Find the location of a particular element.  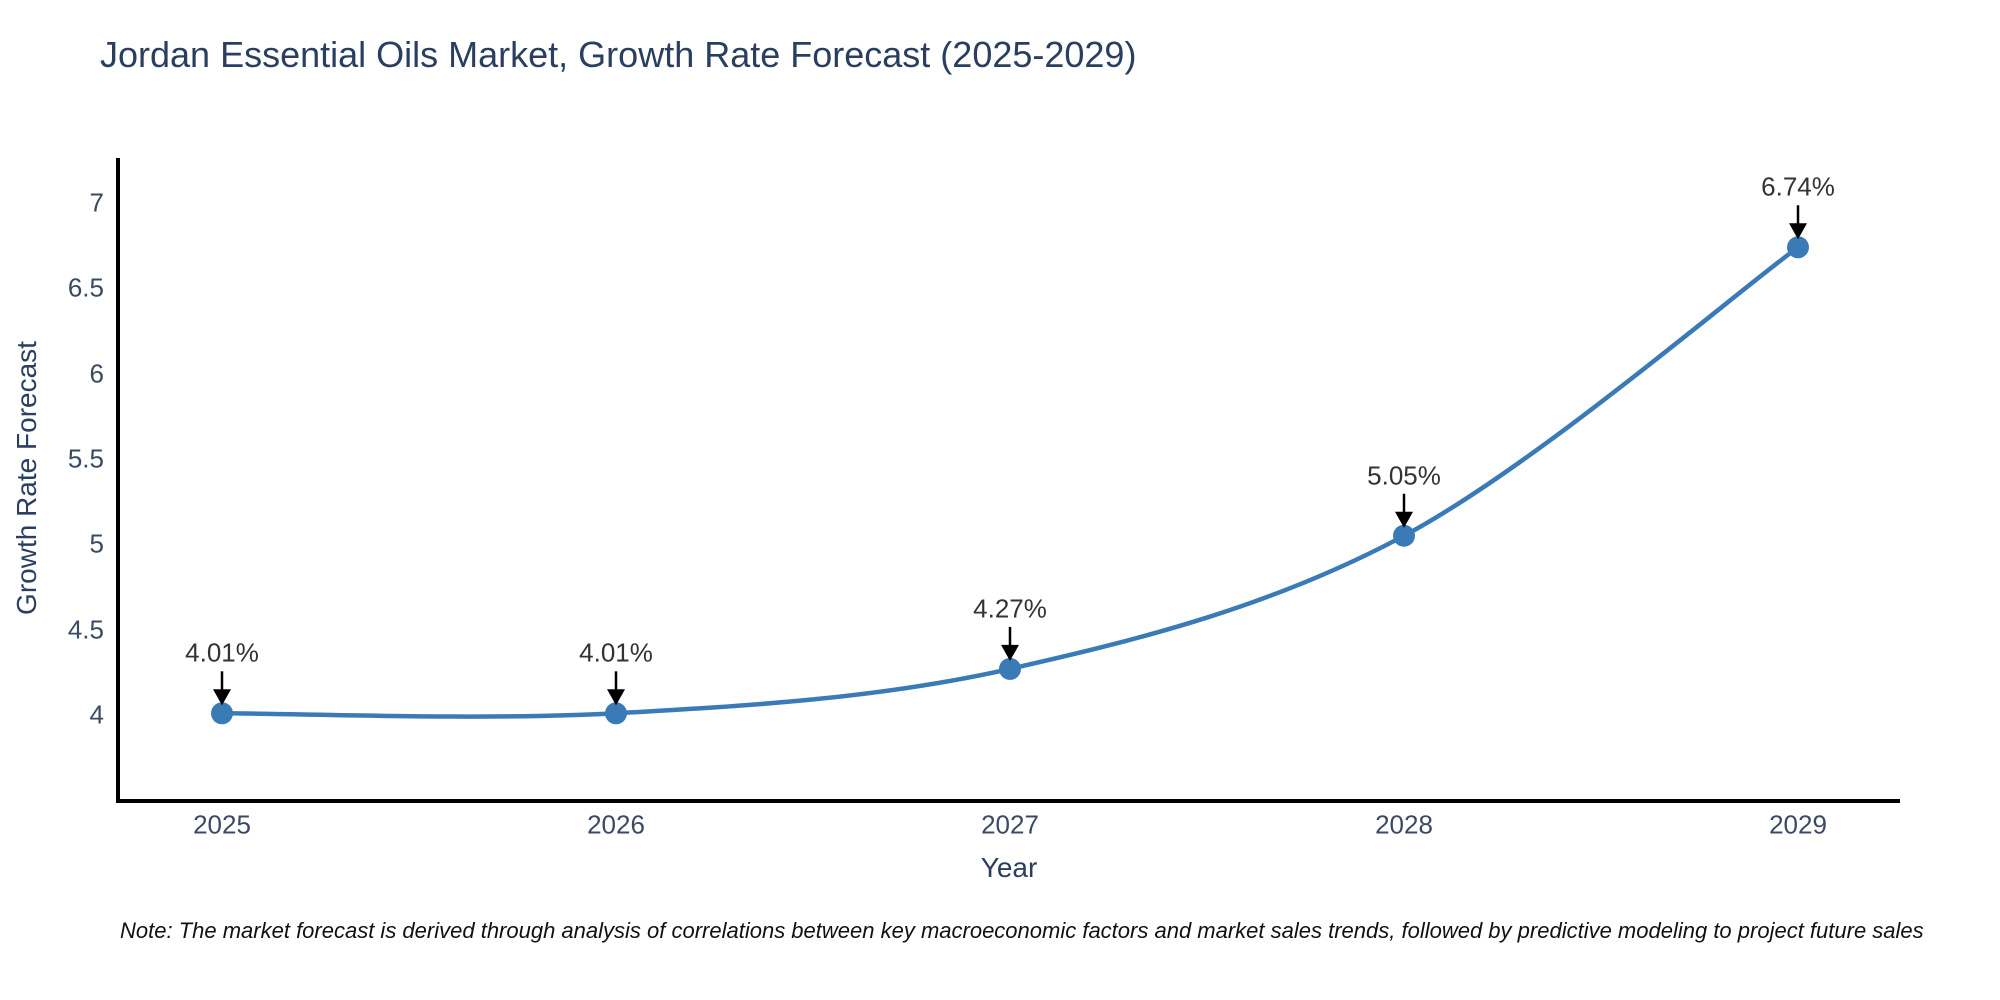

x-tick-label-2029: 2029 is located at coordinates (1798, 824).